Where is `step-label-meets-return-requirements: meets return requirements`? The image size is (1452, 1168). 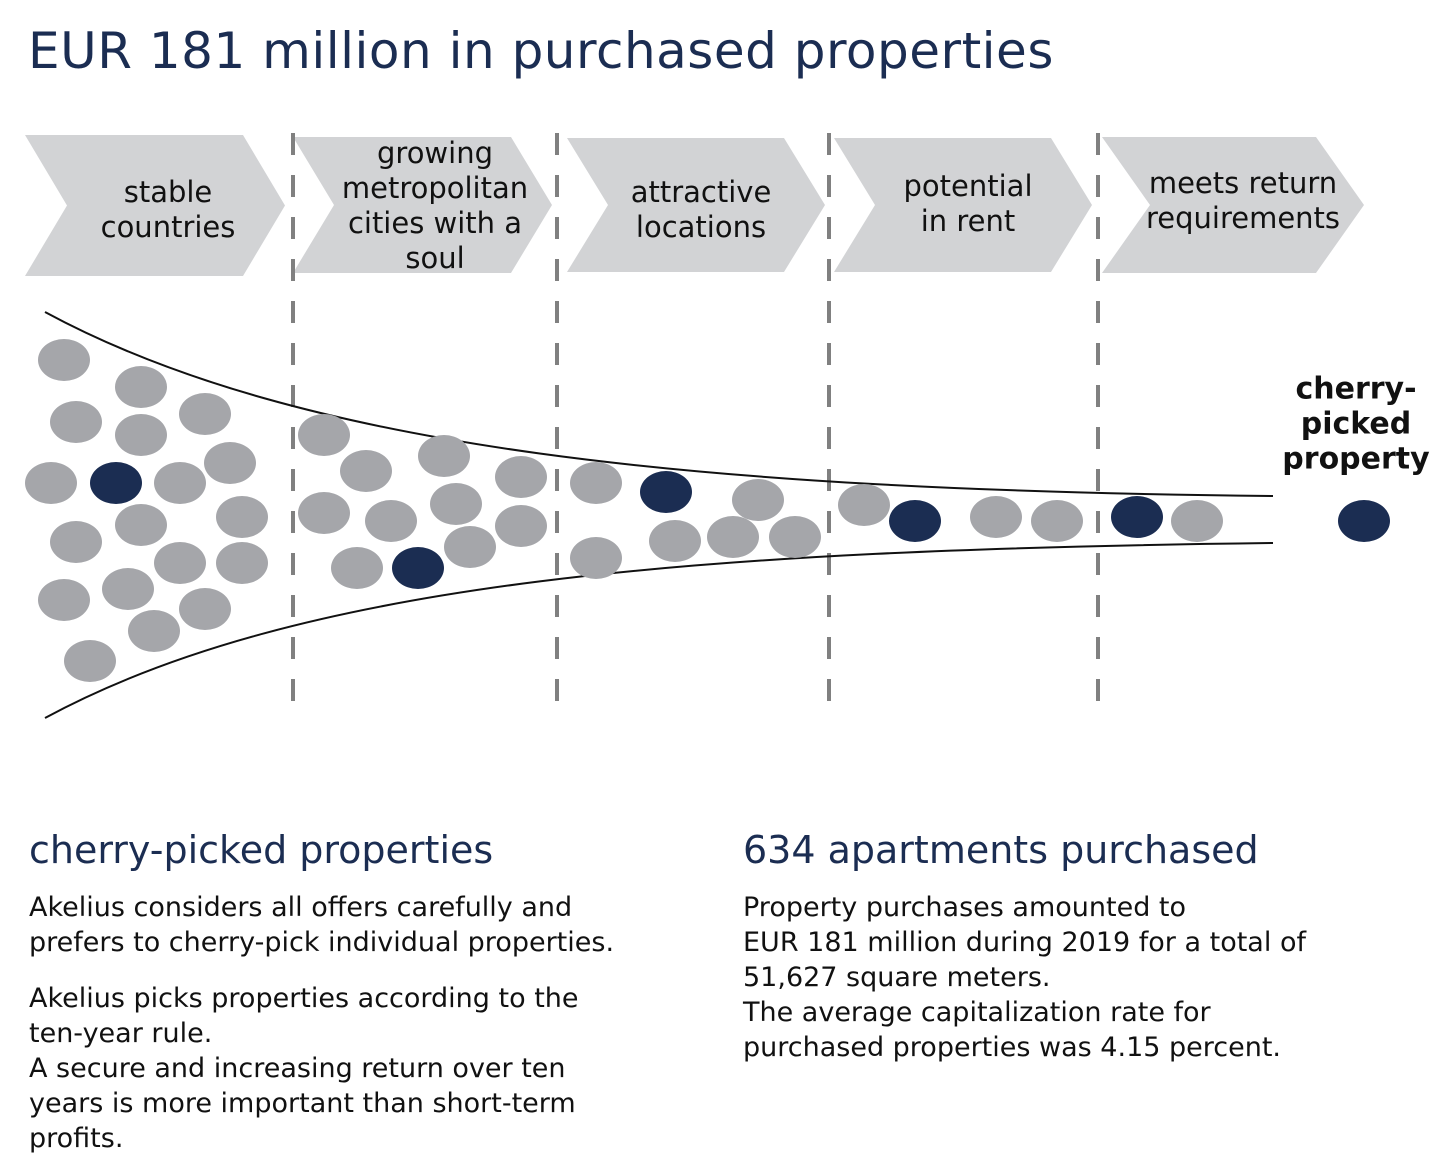
step-label-meets-return-requirements: meets return requirements is located at coordinates (1243, 200).